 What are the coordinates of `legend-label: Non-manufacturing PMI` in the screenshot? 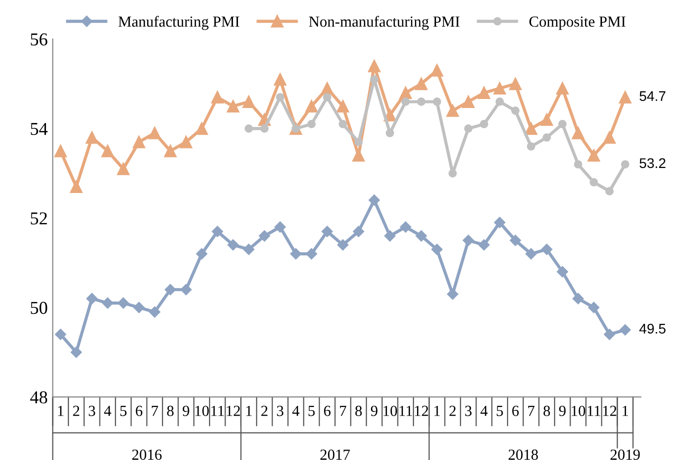 It's located at (384, 23).